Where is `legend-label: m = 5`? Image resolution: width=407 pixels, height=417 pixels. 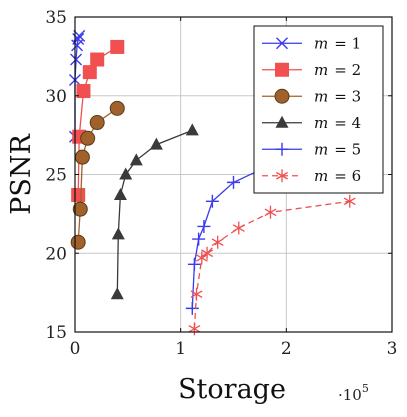
legend-label: m = 5 is located at coordinates (337, 149).